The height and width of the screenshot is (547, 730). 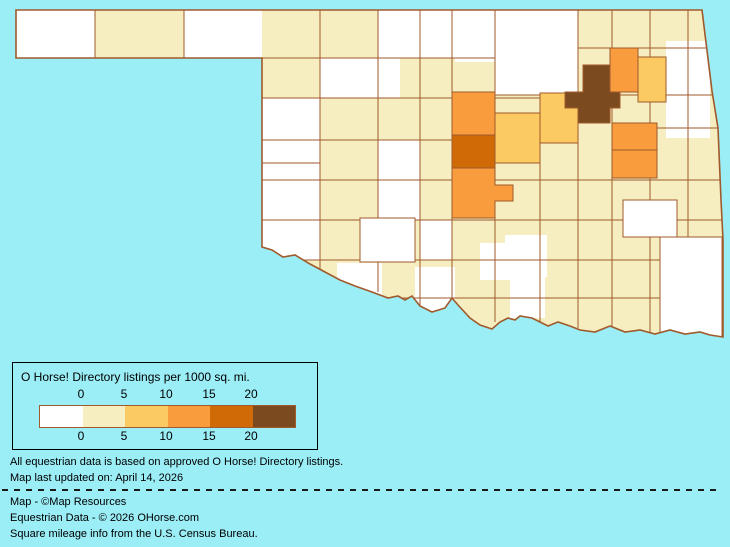 I want to click on county-wagoner-muskogee, so click(x=634, y=150).